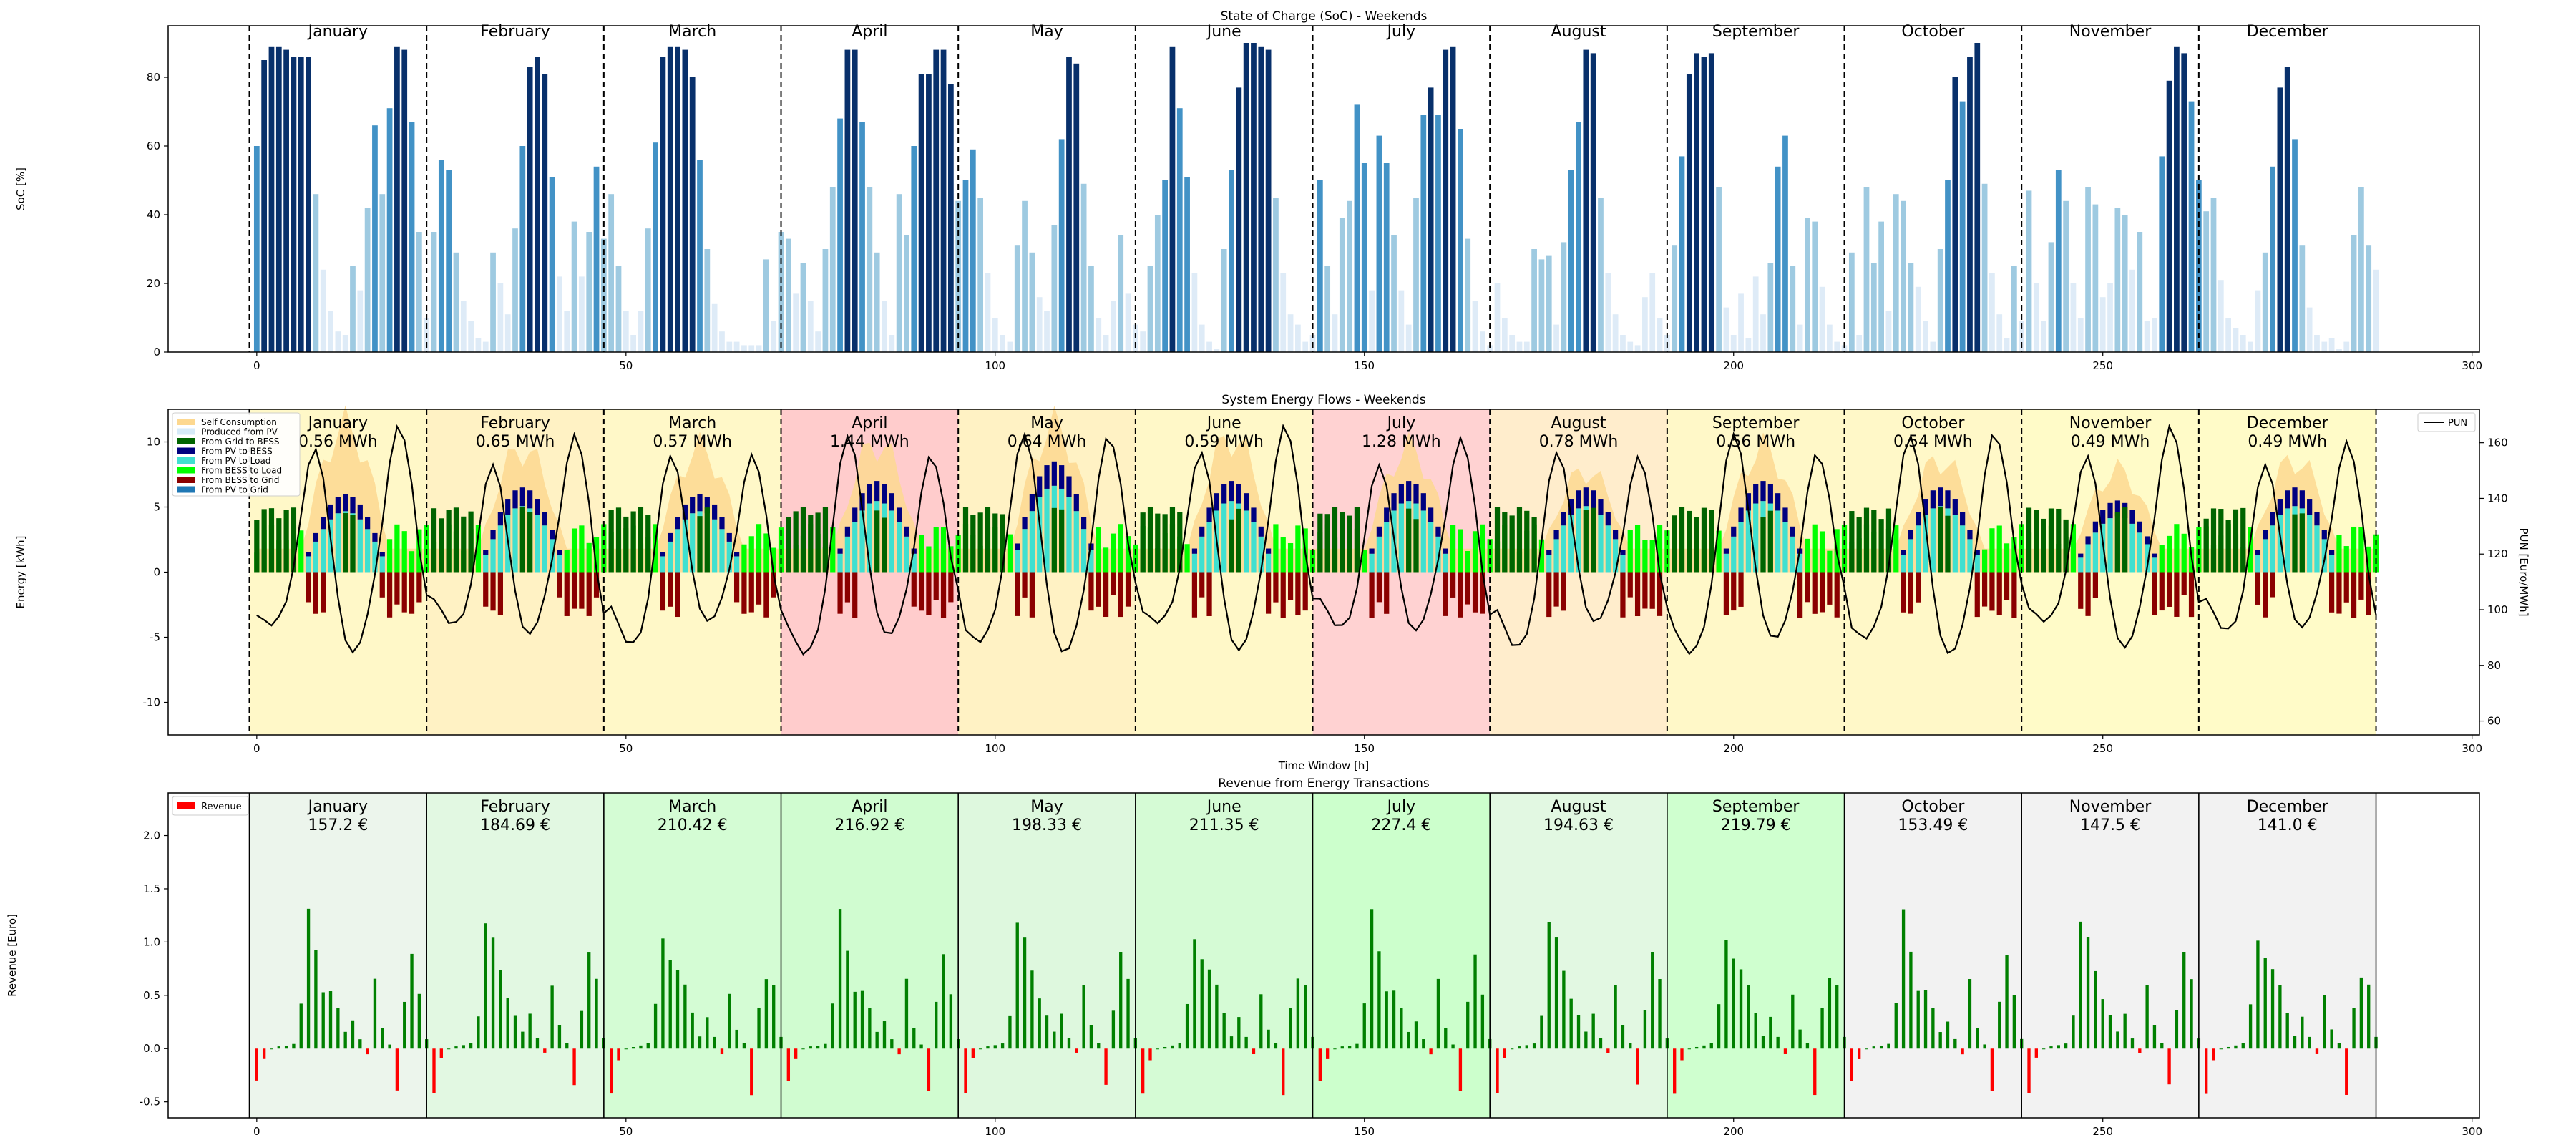 The image size is (2576, 1145). What do you see at coordinates (151, 888) in the screenshot?
I see `y-tick-label: 1.5` at bounding box center [151, 888].